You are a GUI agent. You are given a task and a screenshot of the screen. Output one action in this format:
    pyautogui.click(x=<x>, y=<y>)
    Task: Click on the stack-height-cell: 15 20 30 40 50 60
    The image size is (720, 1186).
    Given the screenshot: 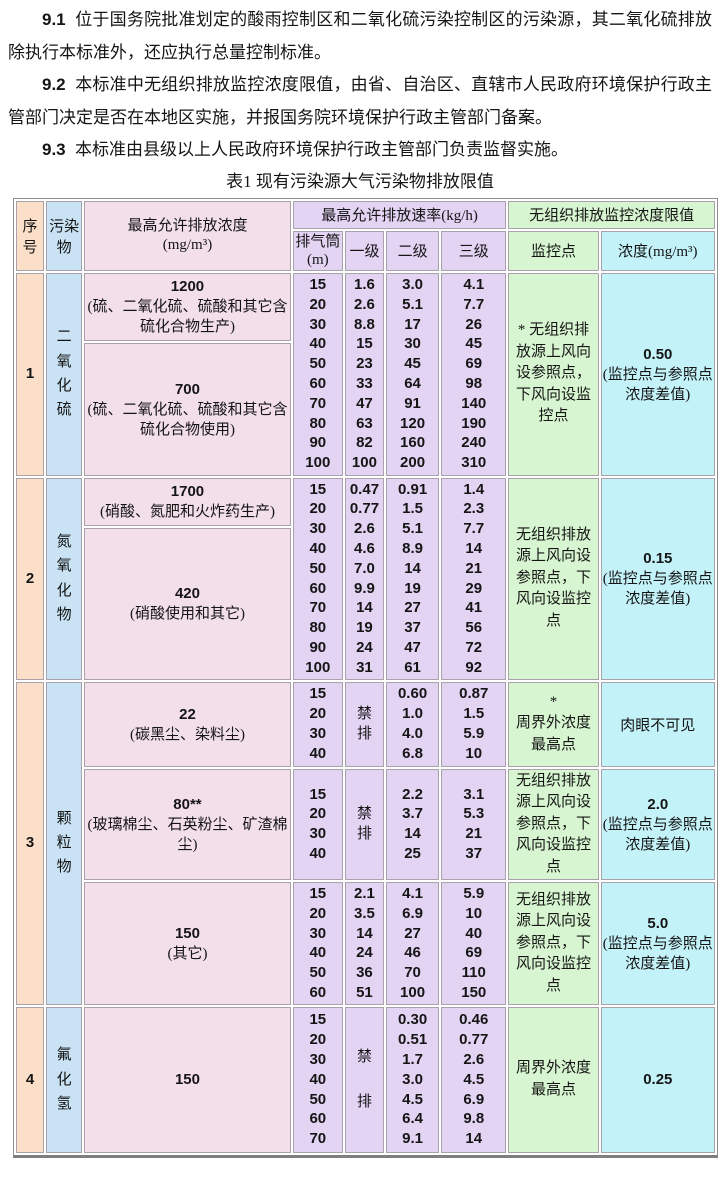 What is the action you would take?
    pyautogui.click(x=317, y=943)
    